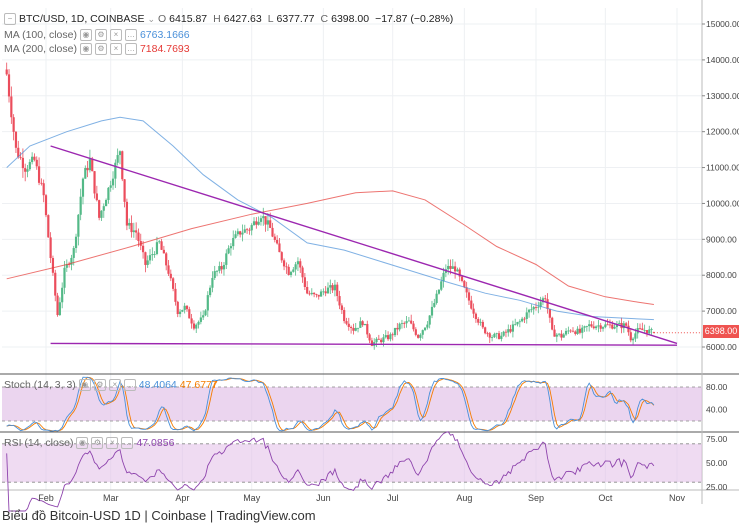 The height and width of the screenshot is (527, 739). I want to click on stoch-legend: Stoch (14, 3, 3) ◉ ⚙ × … 48.4064 47.6777, so click(111, 385).